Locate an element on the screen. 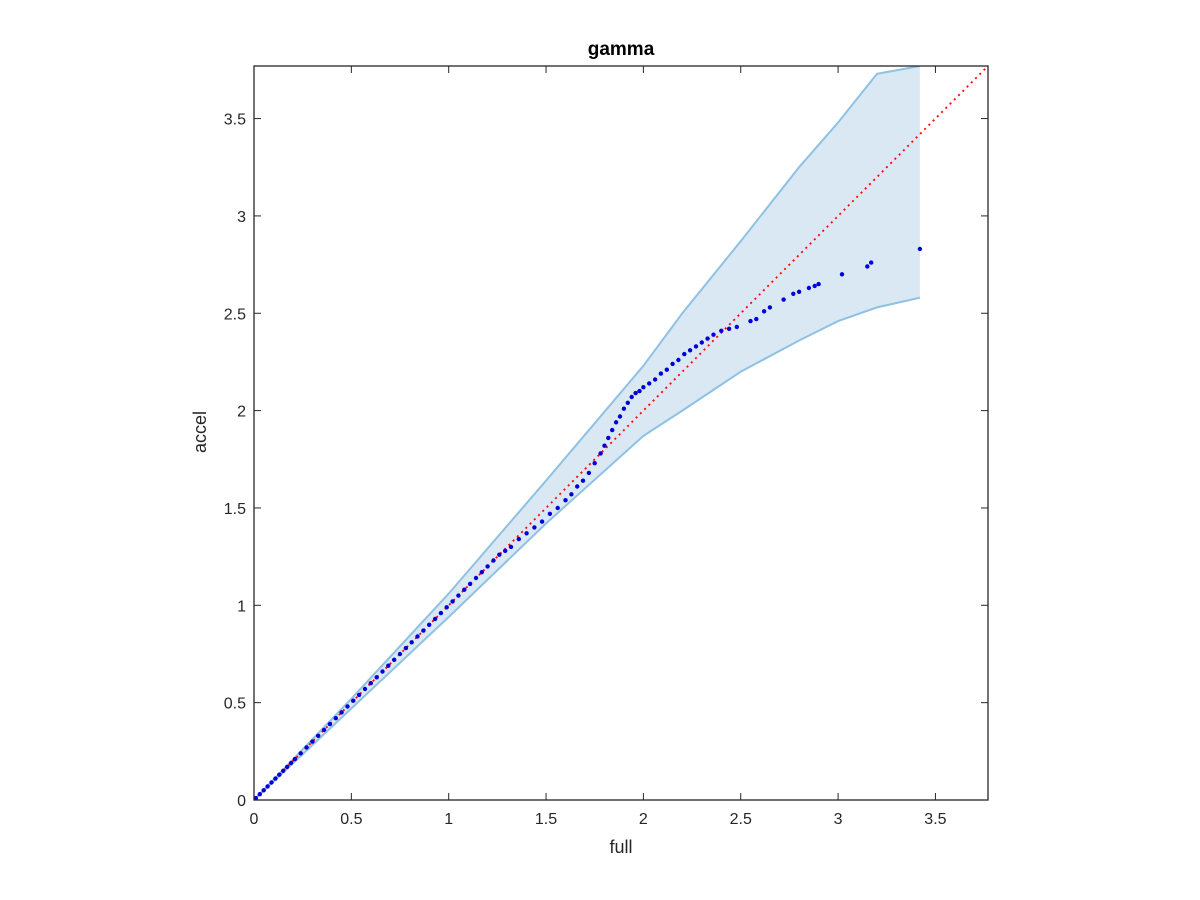 The width and height of the screenshot is (1200, 900). x-tick-label: 2 is located at coordinates (643, 819).